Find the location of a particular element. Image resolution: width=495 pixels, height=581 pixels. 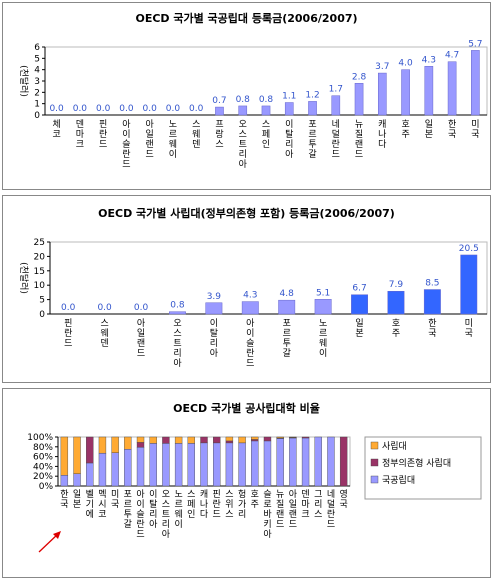

y-tick-label: 25 is located at coordinates (39, 243).